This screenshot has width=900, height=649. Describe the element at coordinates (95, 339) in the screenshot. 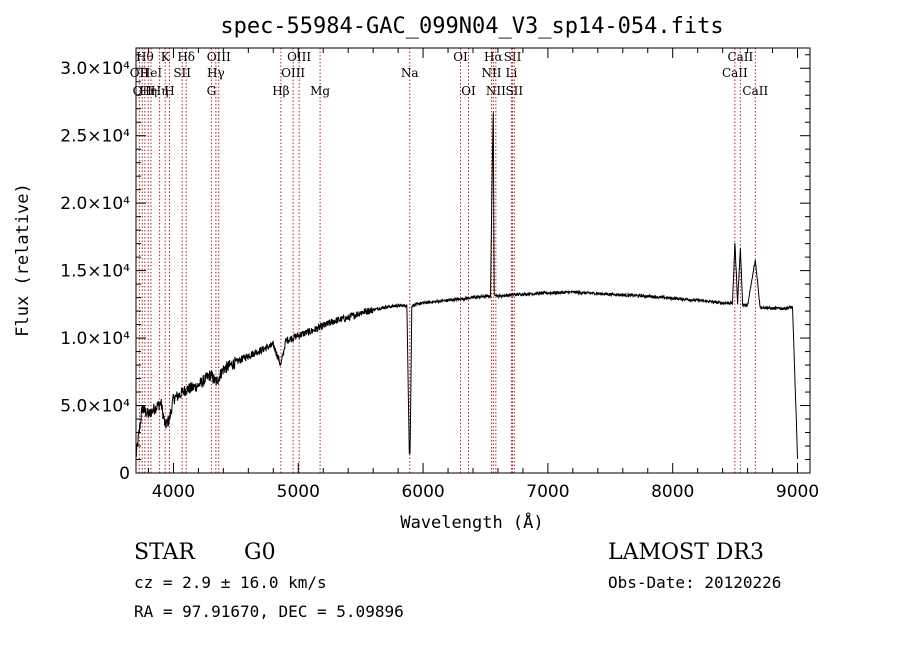

I see `y-tick-label-2: 1.0×10⁴` at that location.